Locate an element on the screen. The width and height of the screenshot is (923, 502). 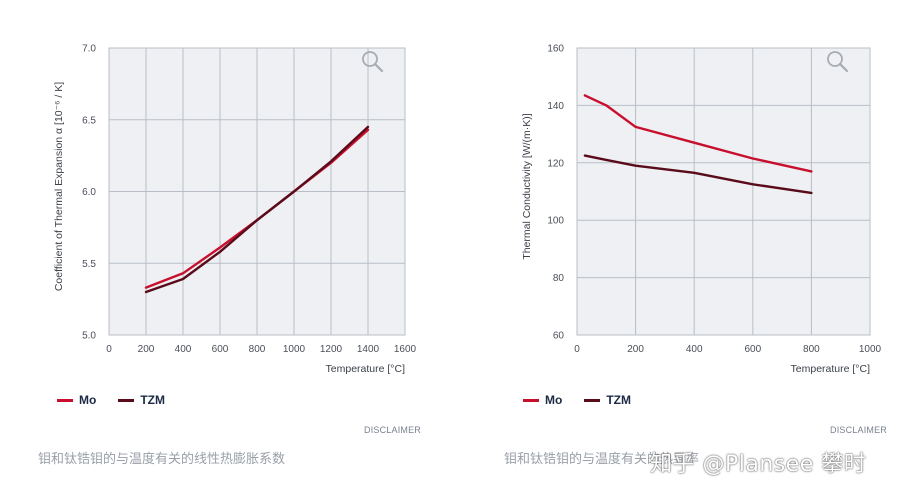
y-tick-label: 6.5 is located at coordinates (89, 120).